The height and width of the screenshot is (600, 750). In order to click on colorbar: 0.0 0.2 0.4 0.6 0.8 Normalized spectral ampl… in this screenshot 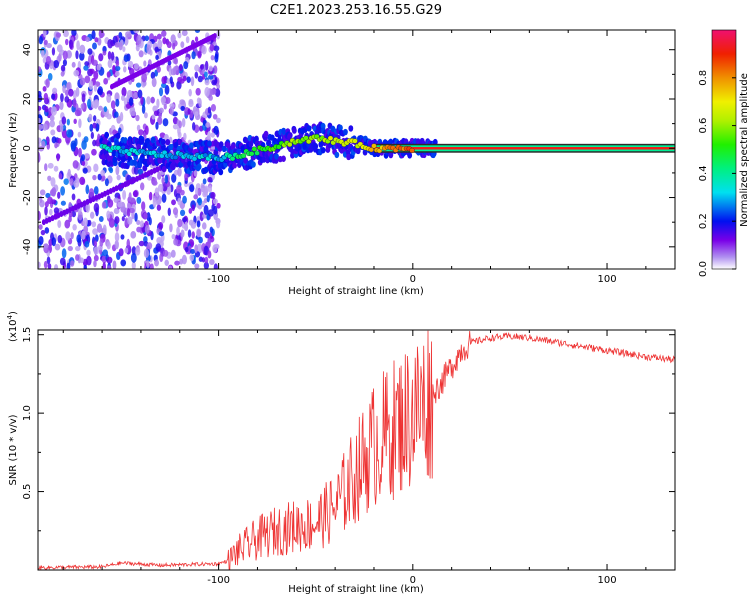, I will do `click(724, 153)`.